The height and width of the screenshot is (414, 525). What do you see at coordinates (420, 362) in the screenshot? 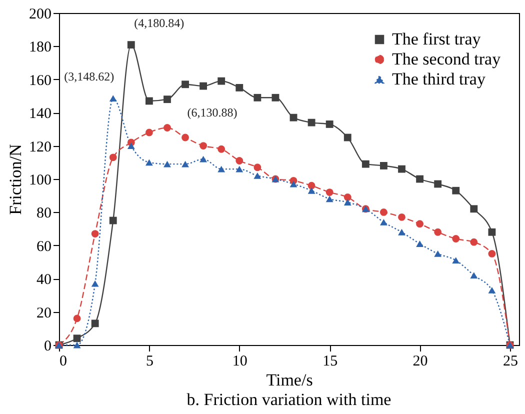
I see `x-tick-label: 20` at bounding box center [420, 362].